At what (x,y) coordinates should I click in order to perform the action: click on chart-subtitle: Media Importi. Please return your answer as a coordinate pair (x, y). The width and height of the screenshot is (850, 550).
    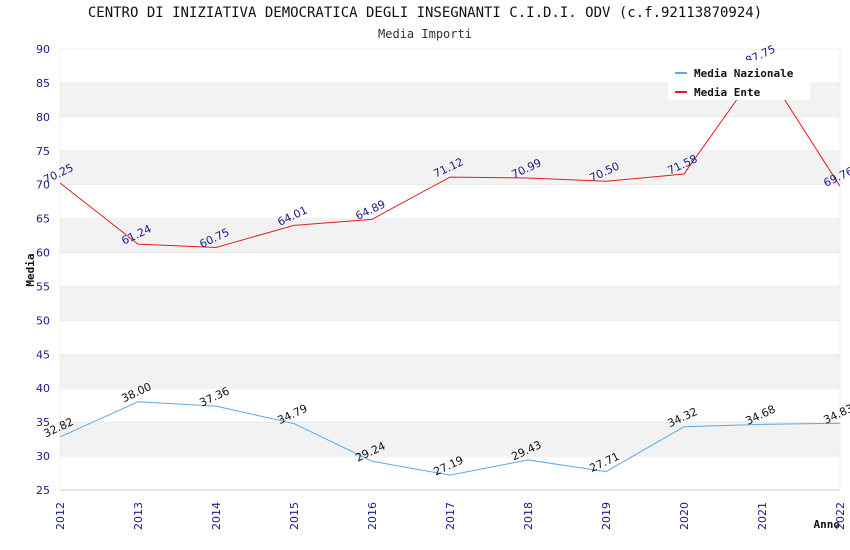
    Looking at the image, I should click on (425, 34).